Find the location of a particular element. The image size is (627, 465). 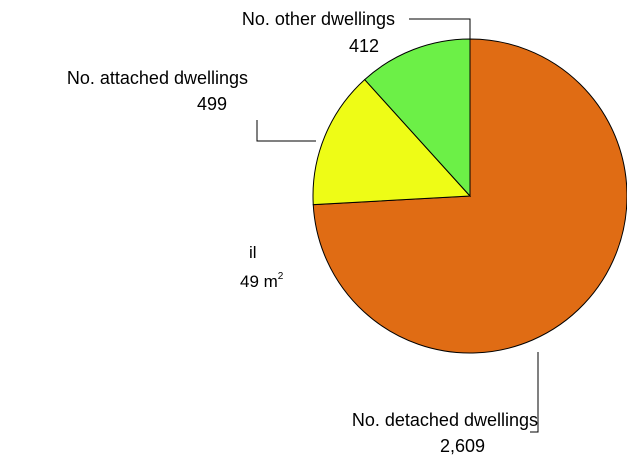

slice-label-no-detached-dwellings: No. detached dwellings is located at coordinates (445, 420).